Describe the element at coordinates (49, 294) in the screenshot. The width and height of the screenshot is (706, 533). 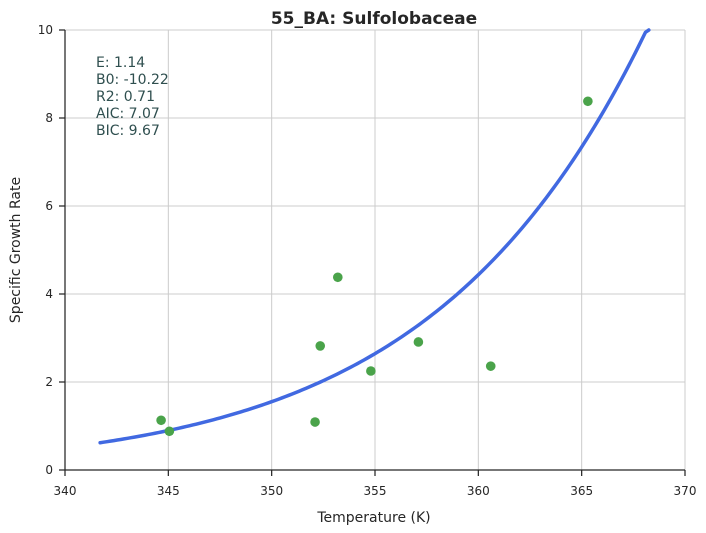
I see `y-tick-label: 4` at that location.